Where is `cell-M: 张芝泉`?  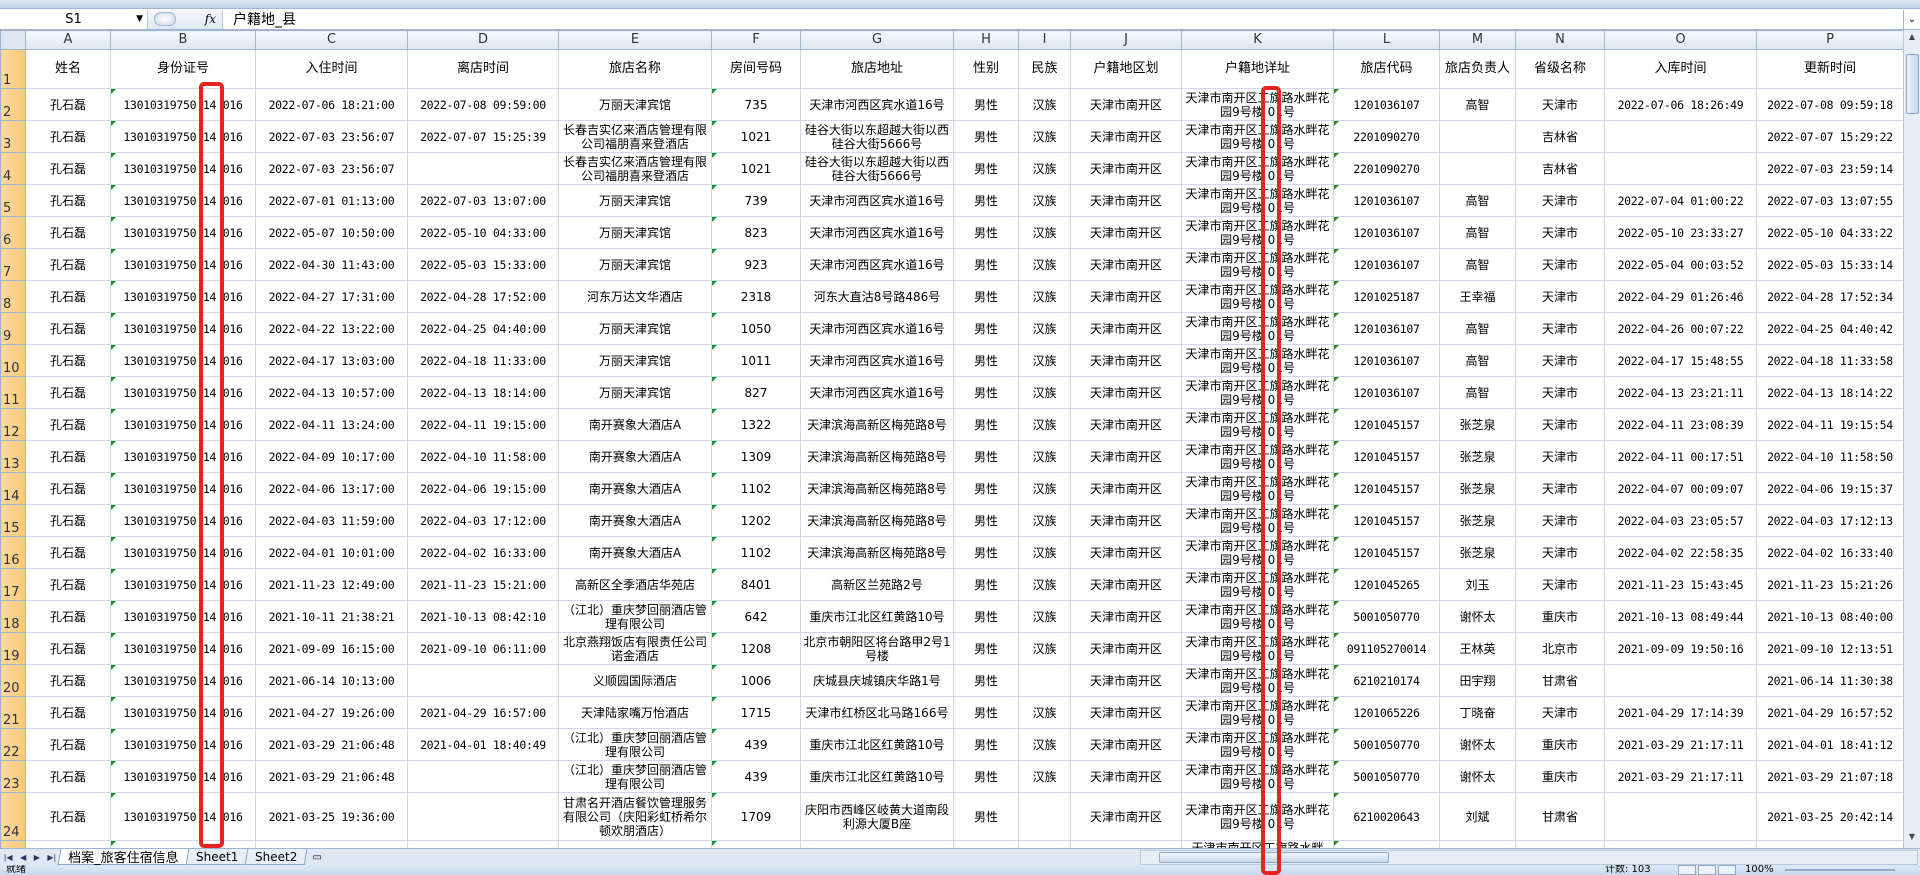 cell-M: 张芝泉 is located at coordinates (1477, 424).